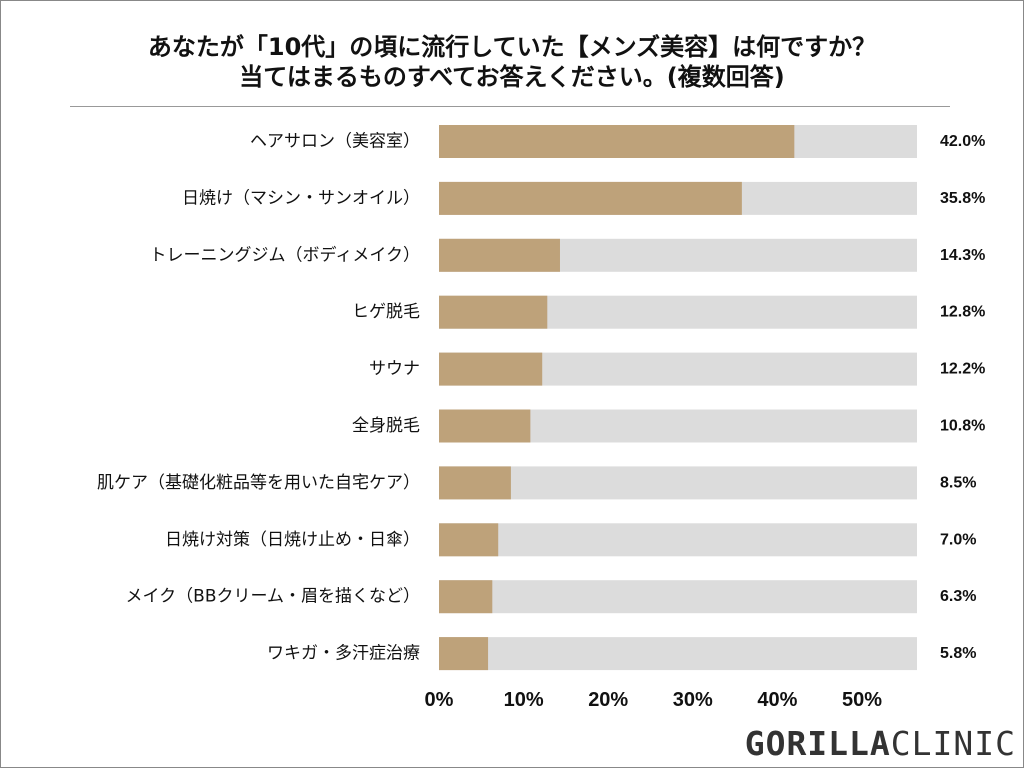 Image resolution: width=1024 pixels, height=768 pixels. What do you see at coordinates (386, 312) in the screenshot?
I see `category-label: ヒゲ脱毛` at bounding box center [386, 312].